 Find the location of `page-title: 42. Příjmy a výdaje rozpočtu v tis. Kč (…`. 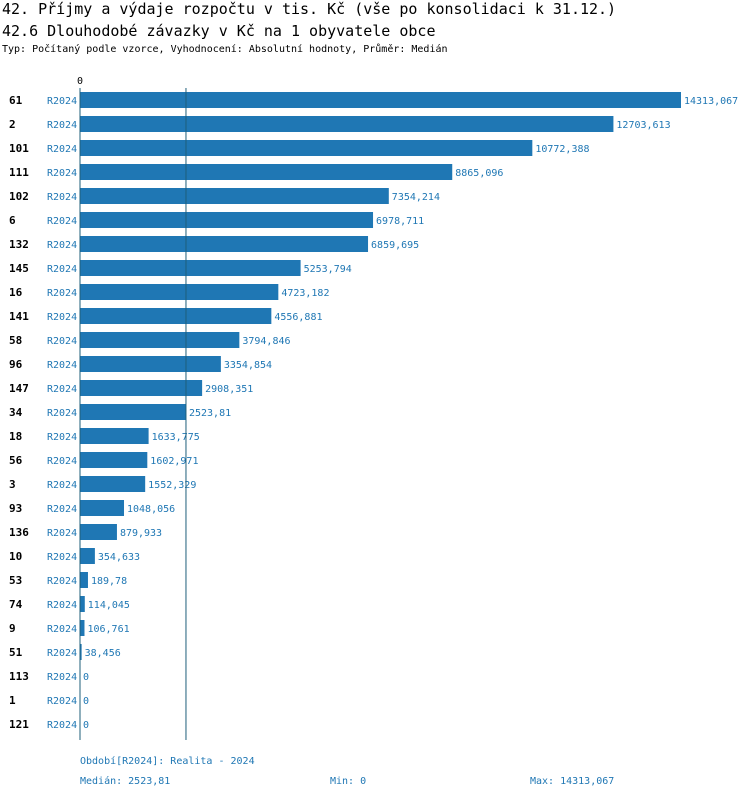

page-title: 42. Příjmy a výdaje rozpočtu v tis. Kč (… is located at coordinates (309, 9).